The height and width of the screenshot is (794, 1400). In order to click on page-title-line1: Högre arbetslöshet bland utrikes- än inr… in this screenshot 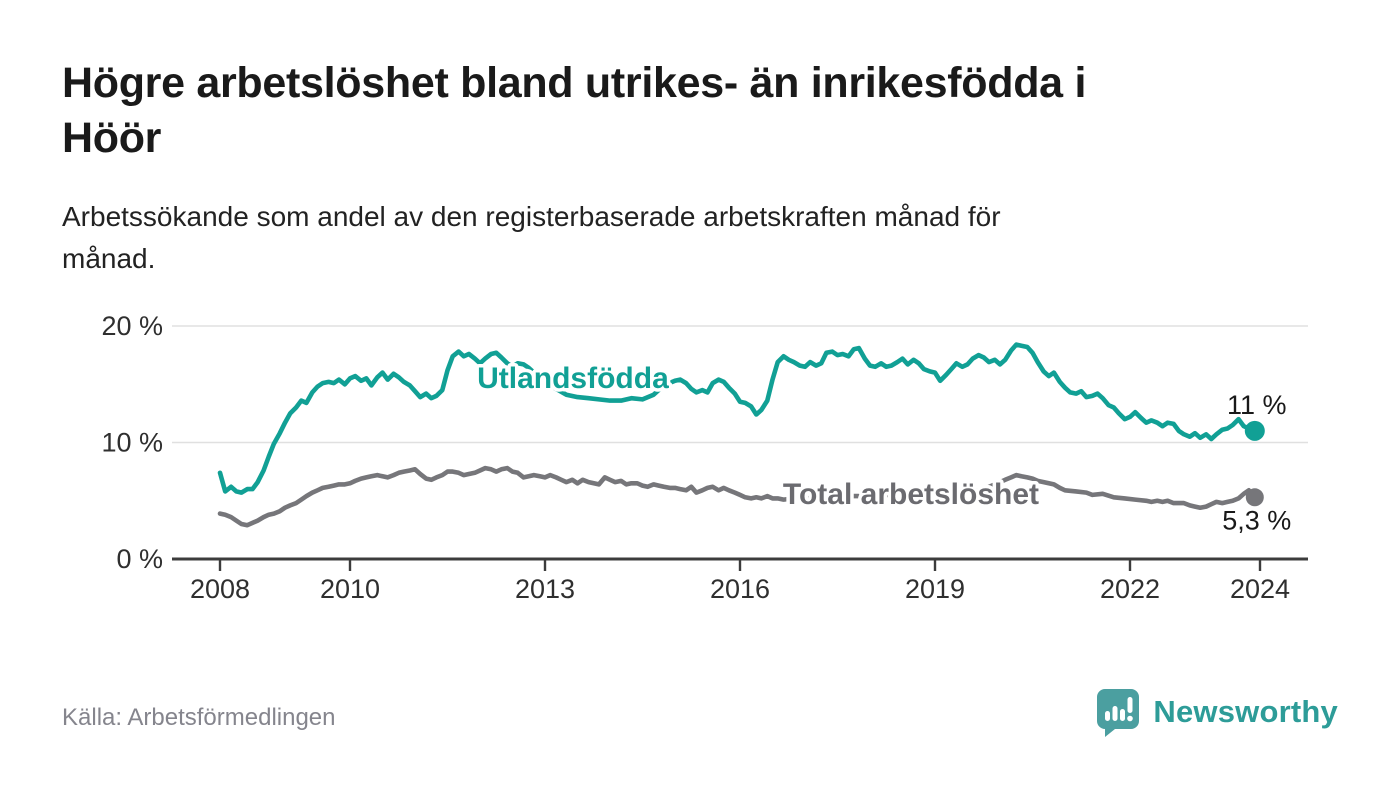, I will do `click(574, 83)`.